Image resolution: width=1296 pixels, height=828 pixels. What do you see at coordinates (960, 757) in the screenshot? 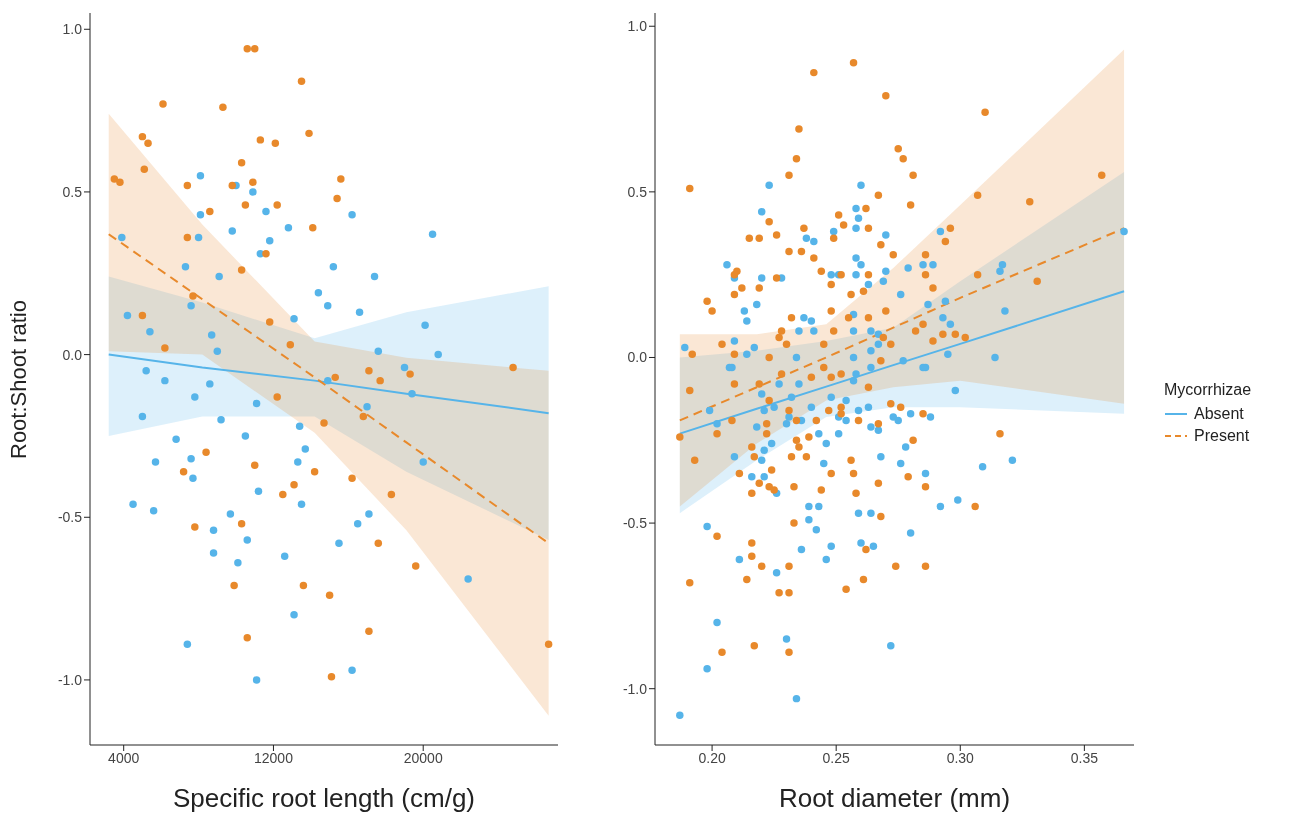
I see `x-tick-label: 0.30` at bounding box center [960, 757].